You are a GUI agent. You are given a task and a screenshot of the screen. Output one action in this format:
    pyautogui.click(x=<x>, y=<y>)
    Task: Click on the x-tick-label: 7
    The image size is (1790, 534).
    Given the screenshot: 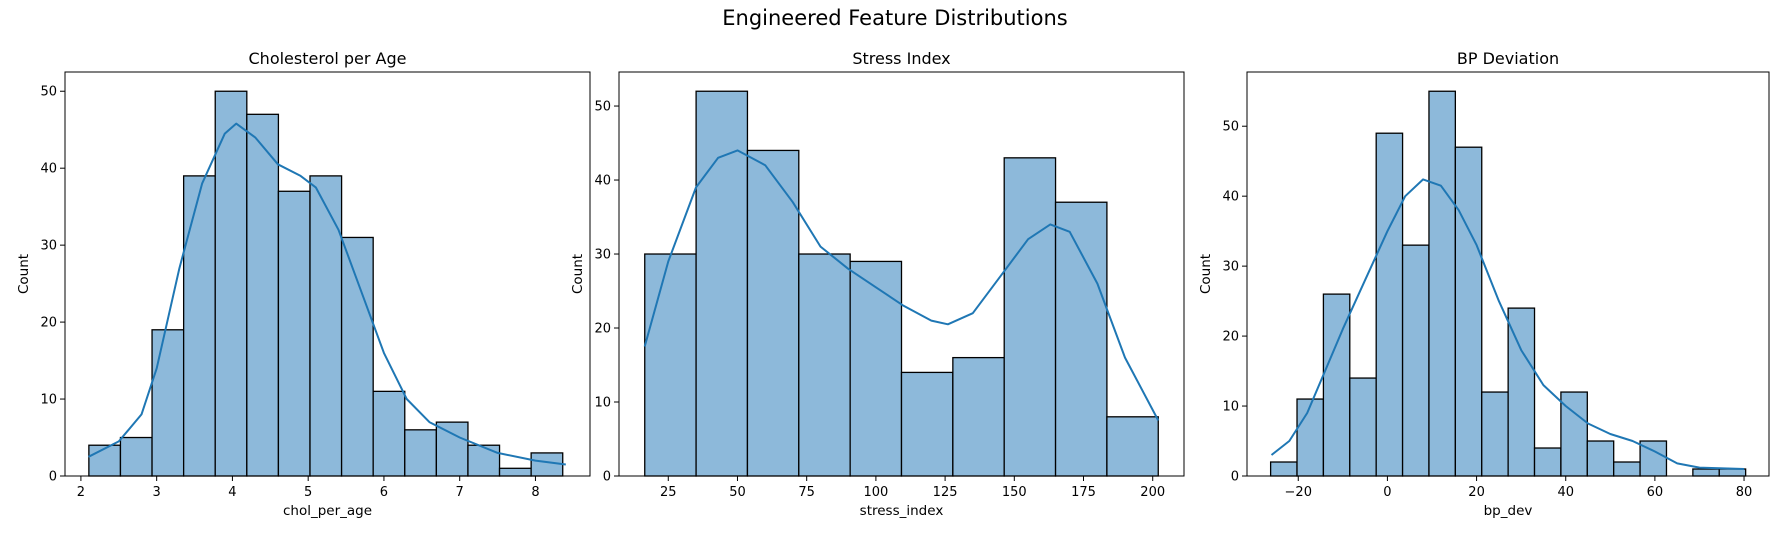 What is the action you would take?
    pyautogui.click(x=460, y=492)
    